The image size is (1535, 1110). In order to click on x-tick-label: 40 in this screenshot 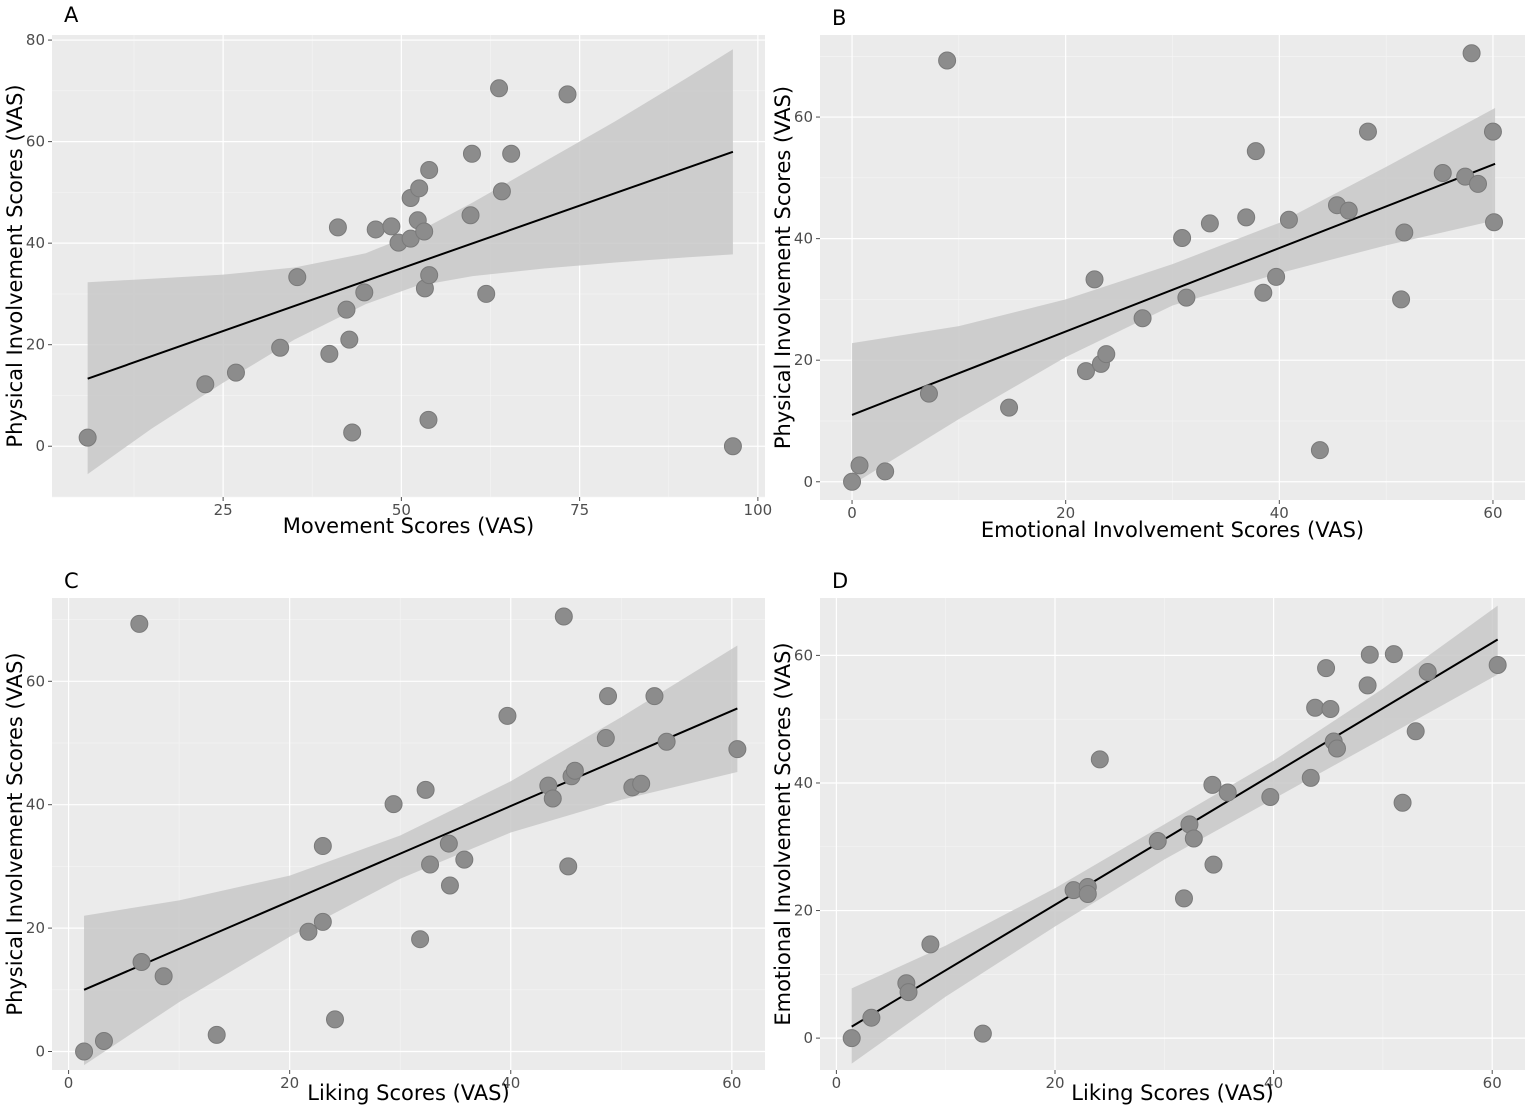, I will do `click(1279, 513)`.